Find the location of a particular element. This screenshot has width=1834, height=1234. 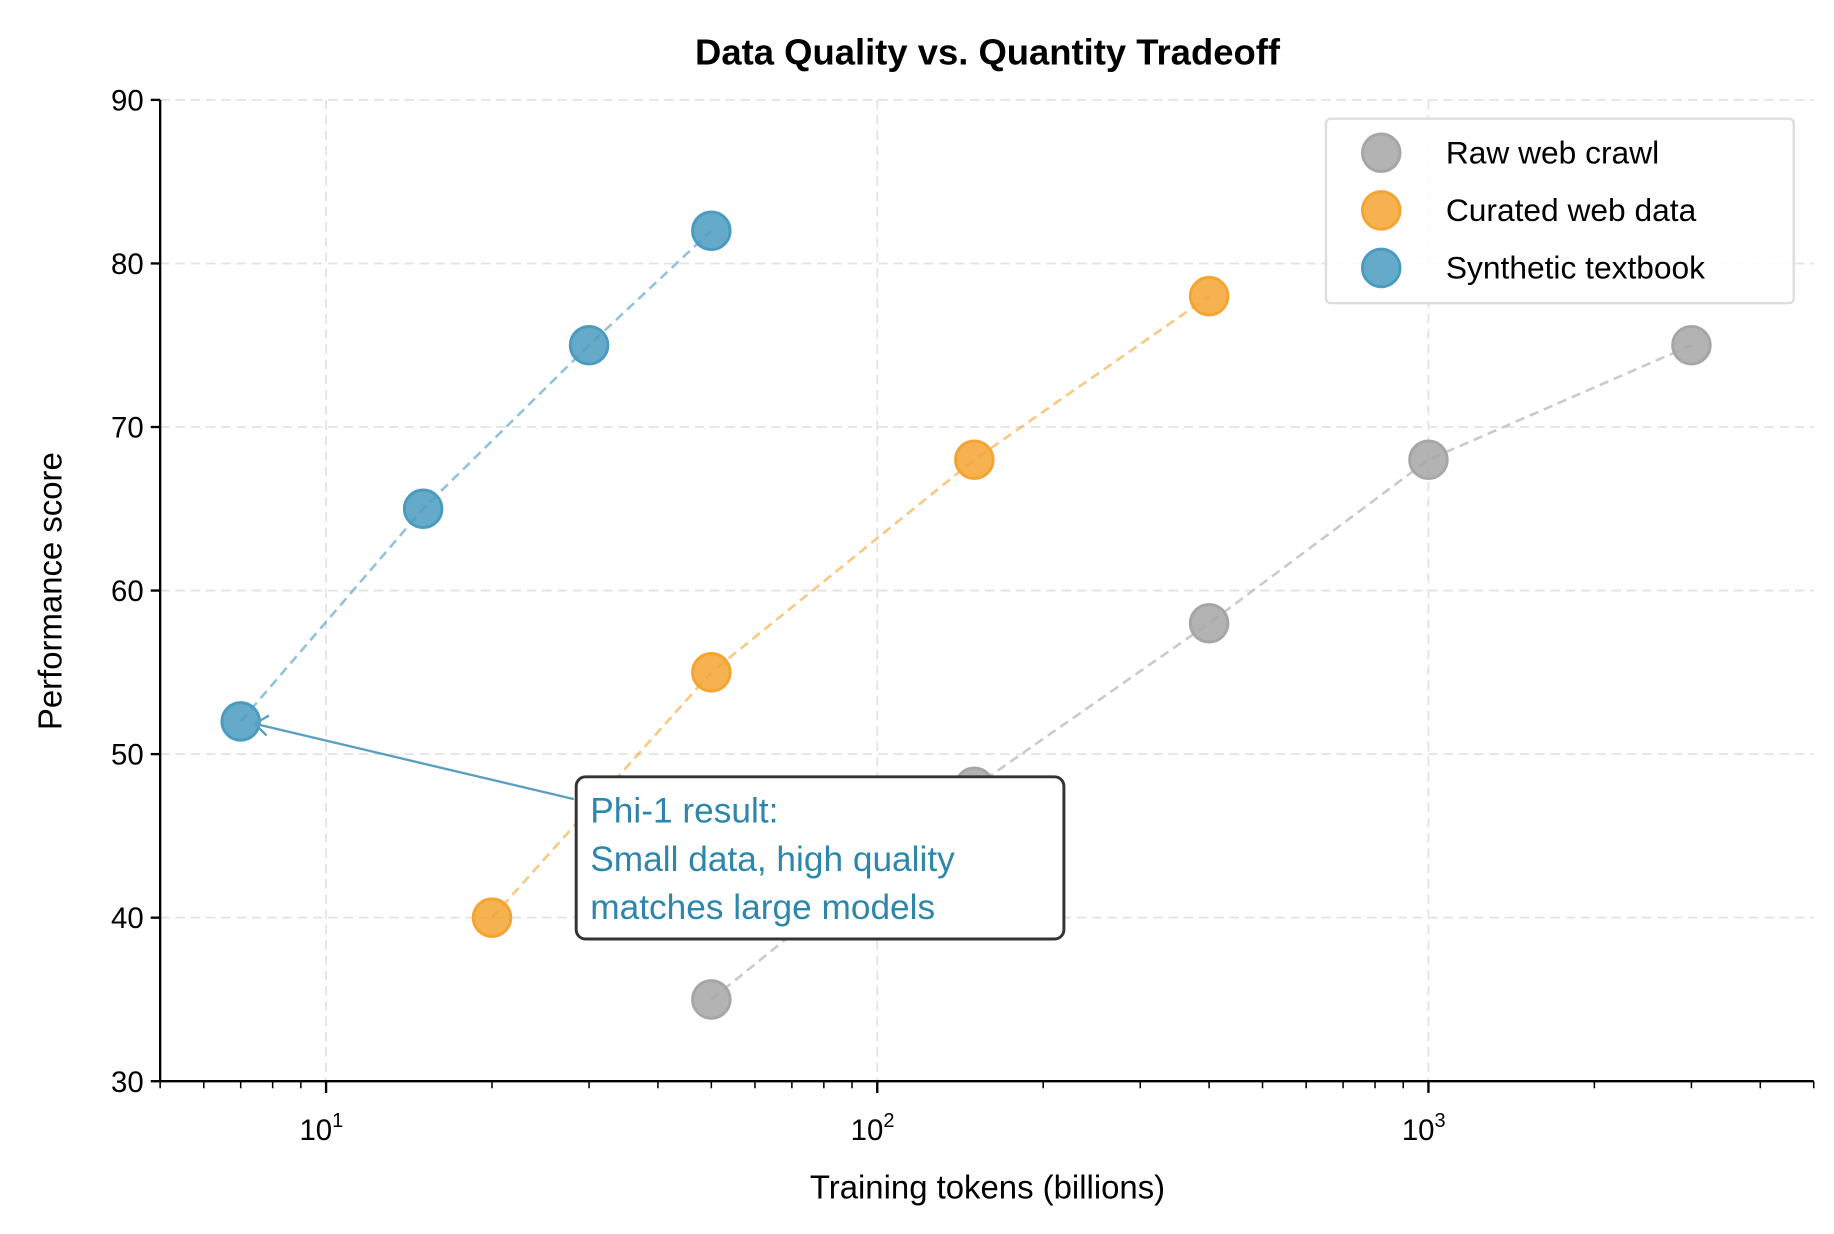

annotation-box is located at coordinates (820, 858).